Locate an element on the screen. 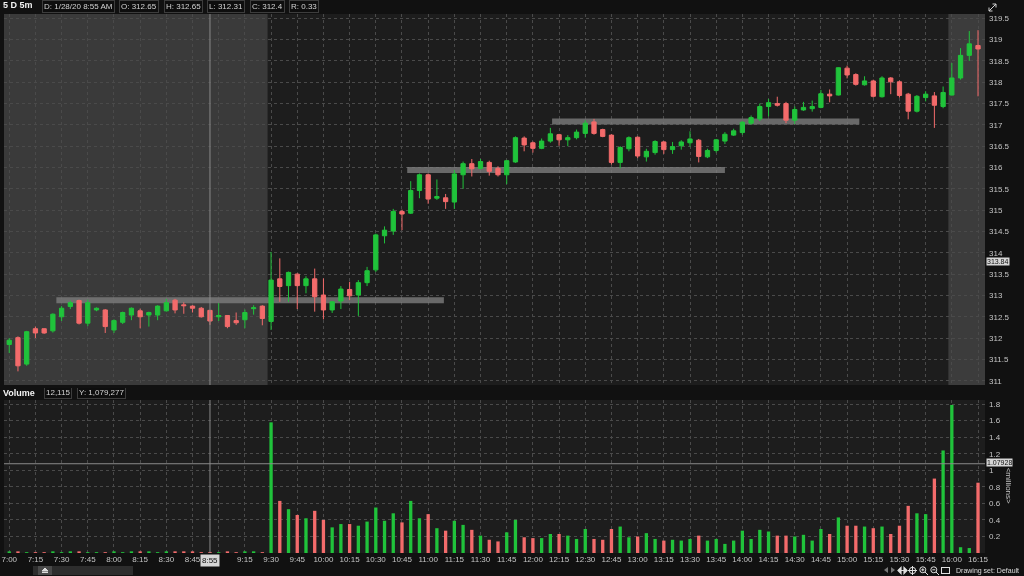 This screenshot has width=1024, height=576. x-tick-label: 16:00 is located at coordinates (952, 559).